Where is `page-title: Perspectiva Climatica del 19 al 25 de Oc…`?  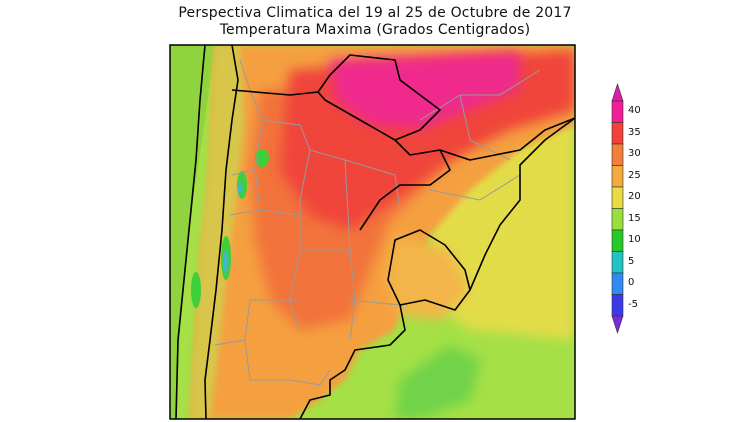 page-title: Perspectiva Climatica del 19 al 25 de Oc… is located at coordinates (375, 13).